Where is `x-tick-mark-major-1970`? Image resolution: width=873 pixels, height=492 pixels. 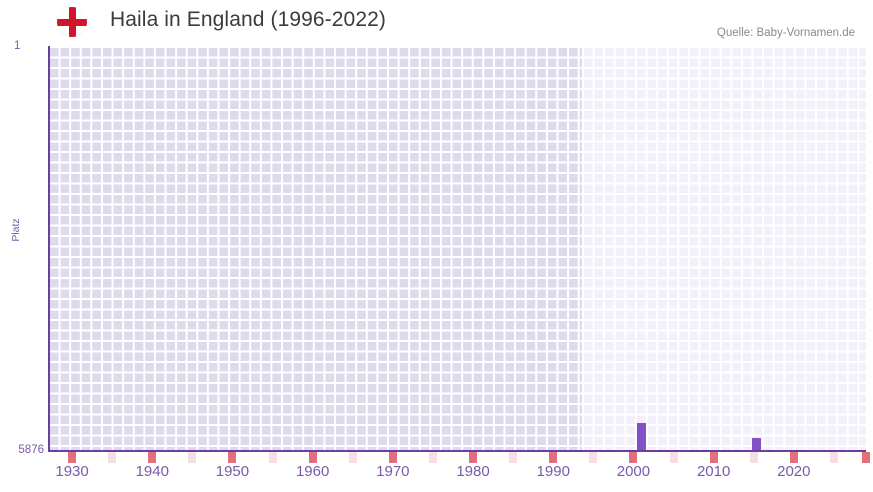 x-tick-mark-major-1970 is located at coordinates (392, 457).